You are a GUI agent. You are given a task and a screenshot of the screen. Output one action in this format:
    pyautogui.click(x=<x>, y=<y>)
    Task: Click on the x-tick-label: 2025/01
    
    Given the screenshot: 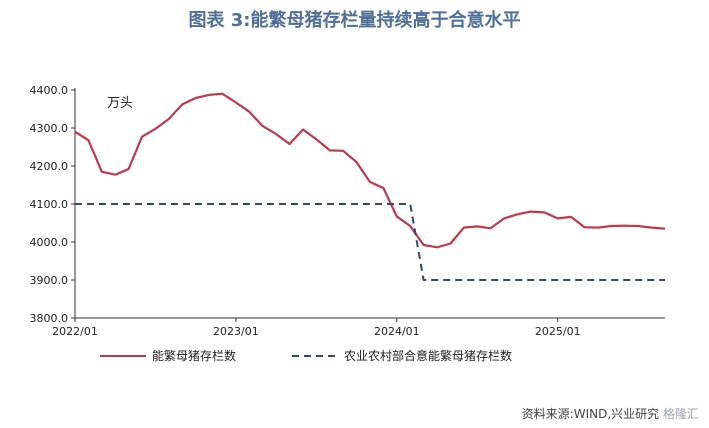 What is the action you would take?
    pyautogui.click(x=558, y=331)
    